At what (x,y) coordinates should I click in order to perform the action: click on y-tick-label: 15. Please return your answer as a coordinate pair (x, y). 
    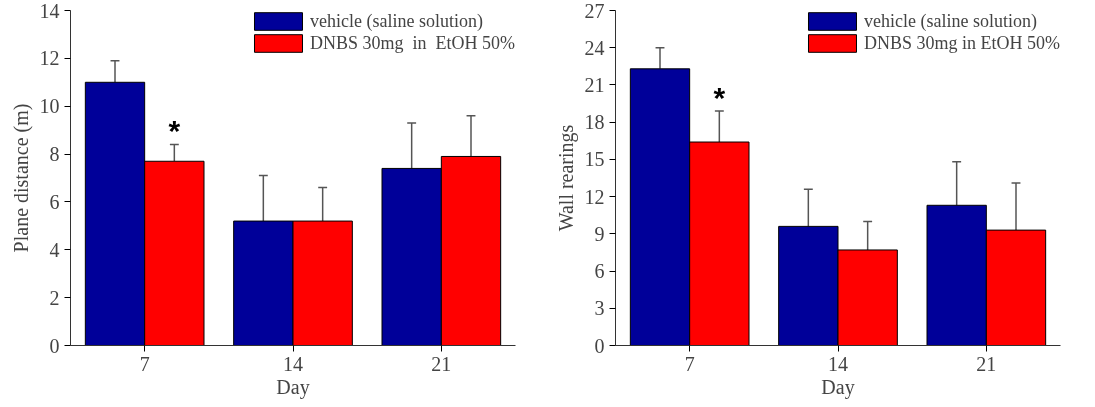
    Looking at the image, I should click on (594, 159).